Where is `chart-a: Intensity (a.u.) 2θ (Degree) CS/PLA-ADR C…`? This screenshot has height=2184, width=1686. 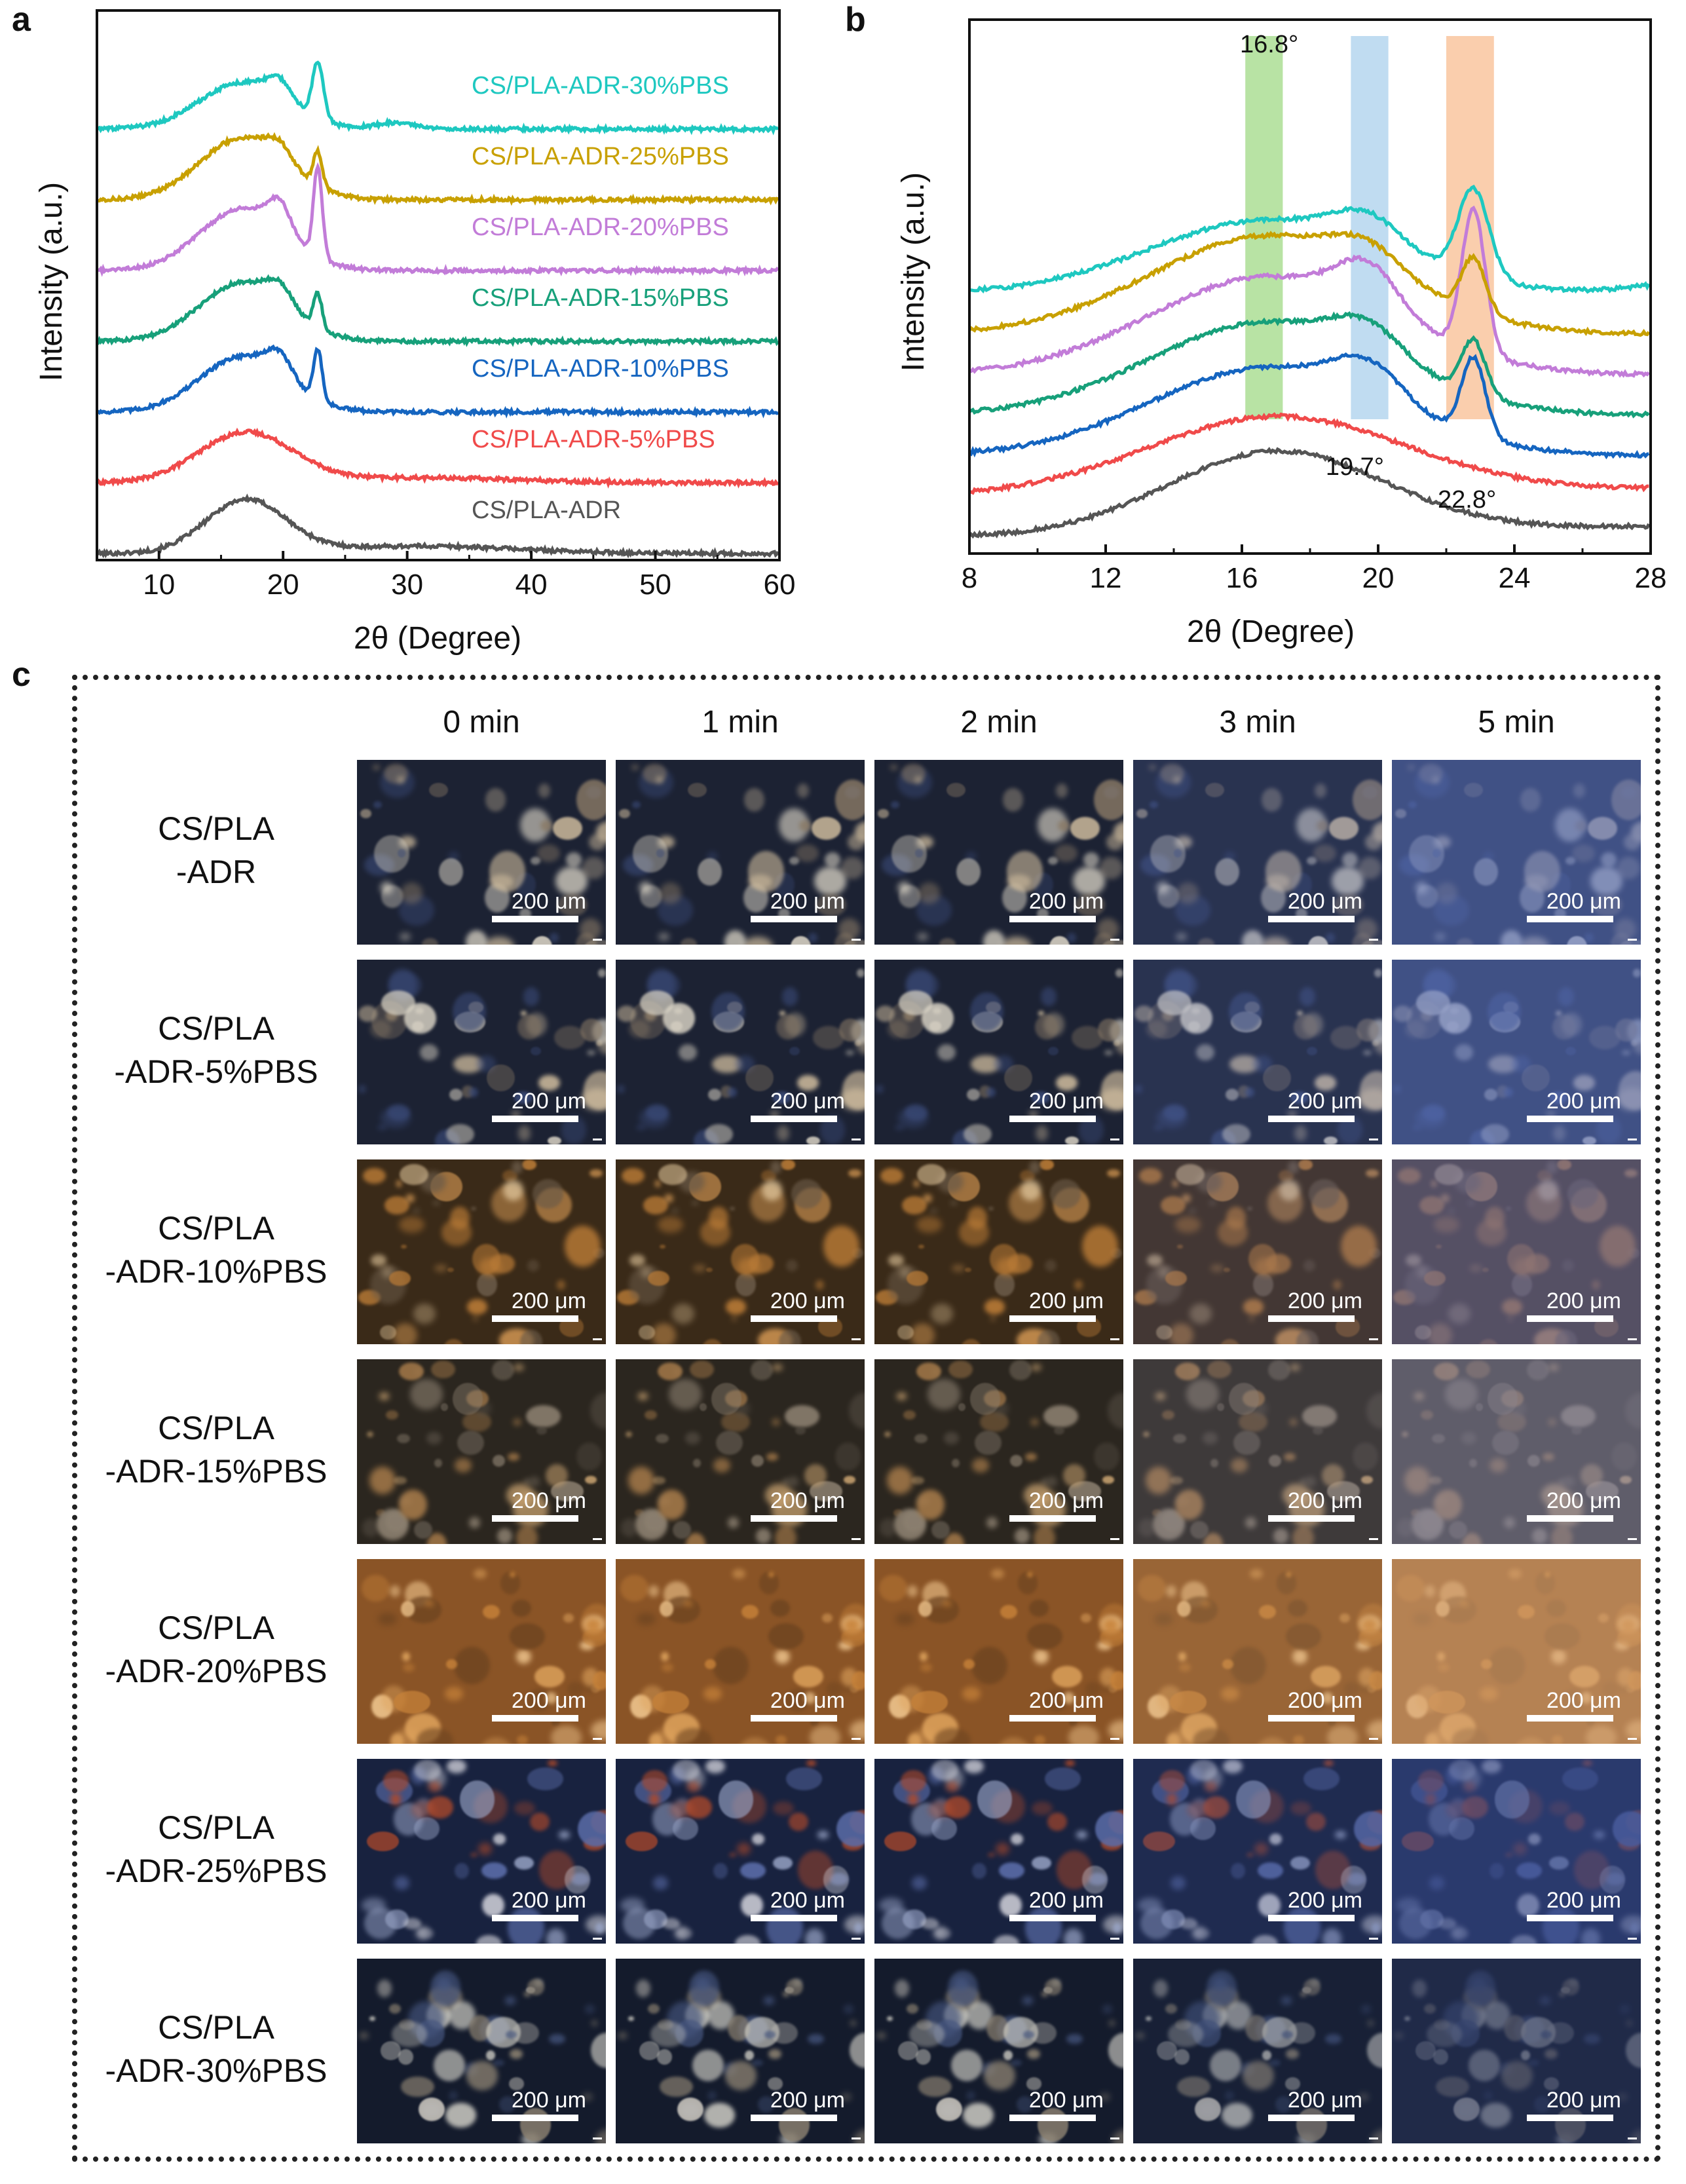 chart-a: Intensity (a.u.) 2θ (Degree) CS/PLA-ADR C… is located at coordinates (414, 332).